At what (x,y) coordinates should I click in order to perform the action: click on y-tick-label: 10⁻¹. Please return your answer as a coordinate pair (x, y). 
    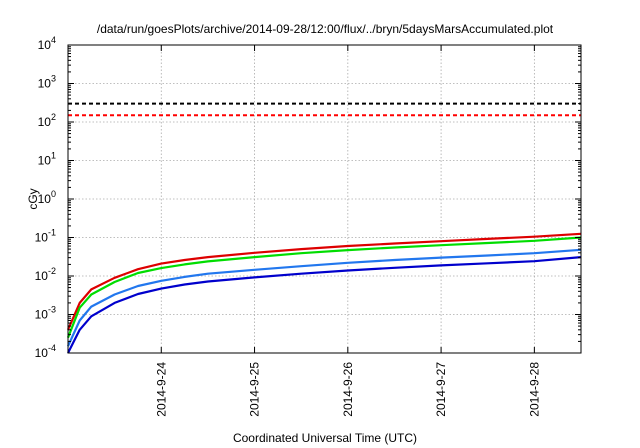
    Looking at the image, I should click on (45, 236).